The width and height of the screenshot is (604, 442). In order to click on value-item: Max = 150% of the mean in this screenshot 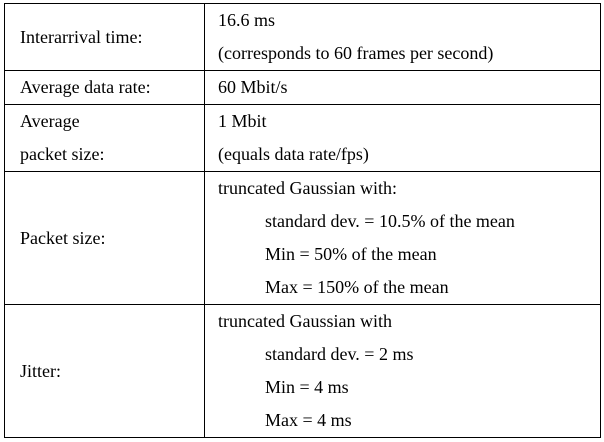, I will do `click(357, 287)`.